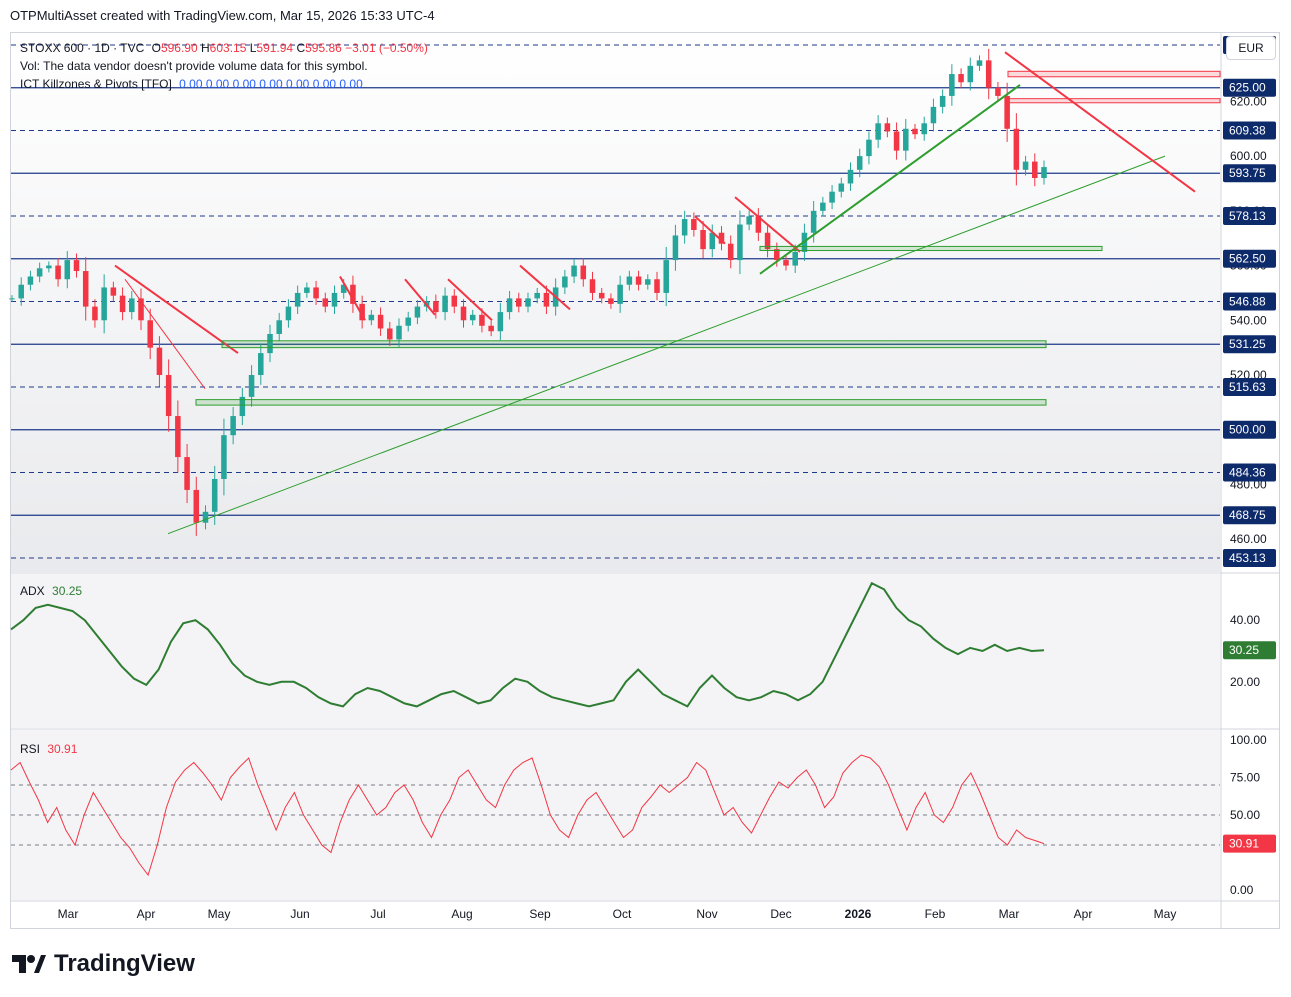  I want to click on rsi-tick-label: 0.00, so click(1242, 890).